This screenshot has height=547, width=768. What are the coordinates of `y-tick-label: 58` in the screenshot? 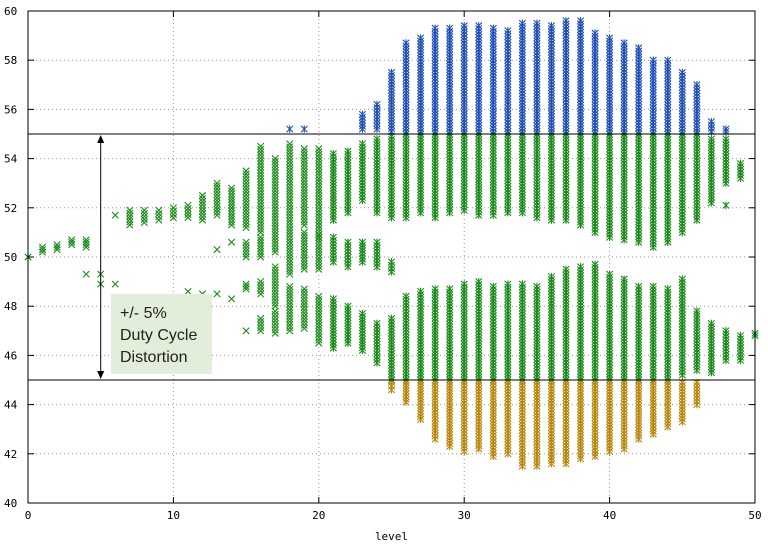 It's located at (10, 60).